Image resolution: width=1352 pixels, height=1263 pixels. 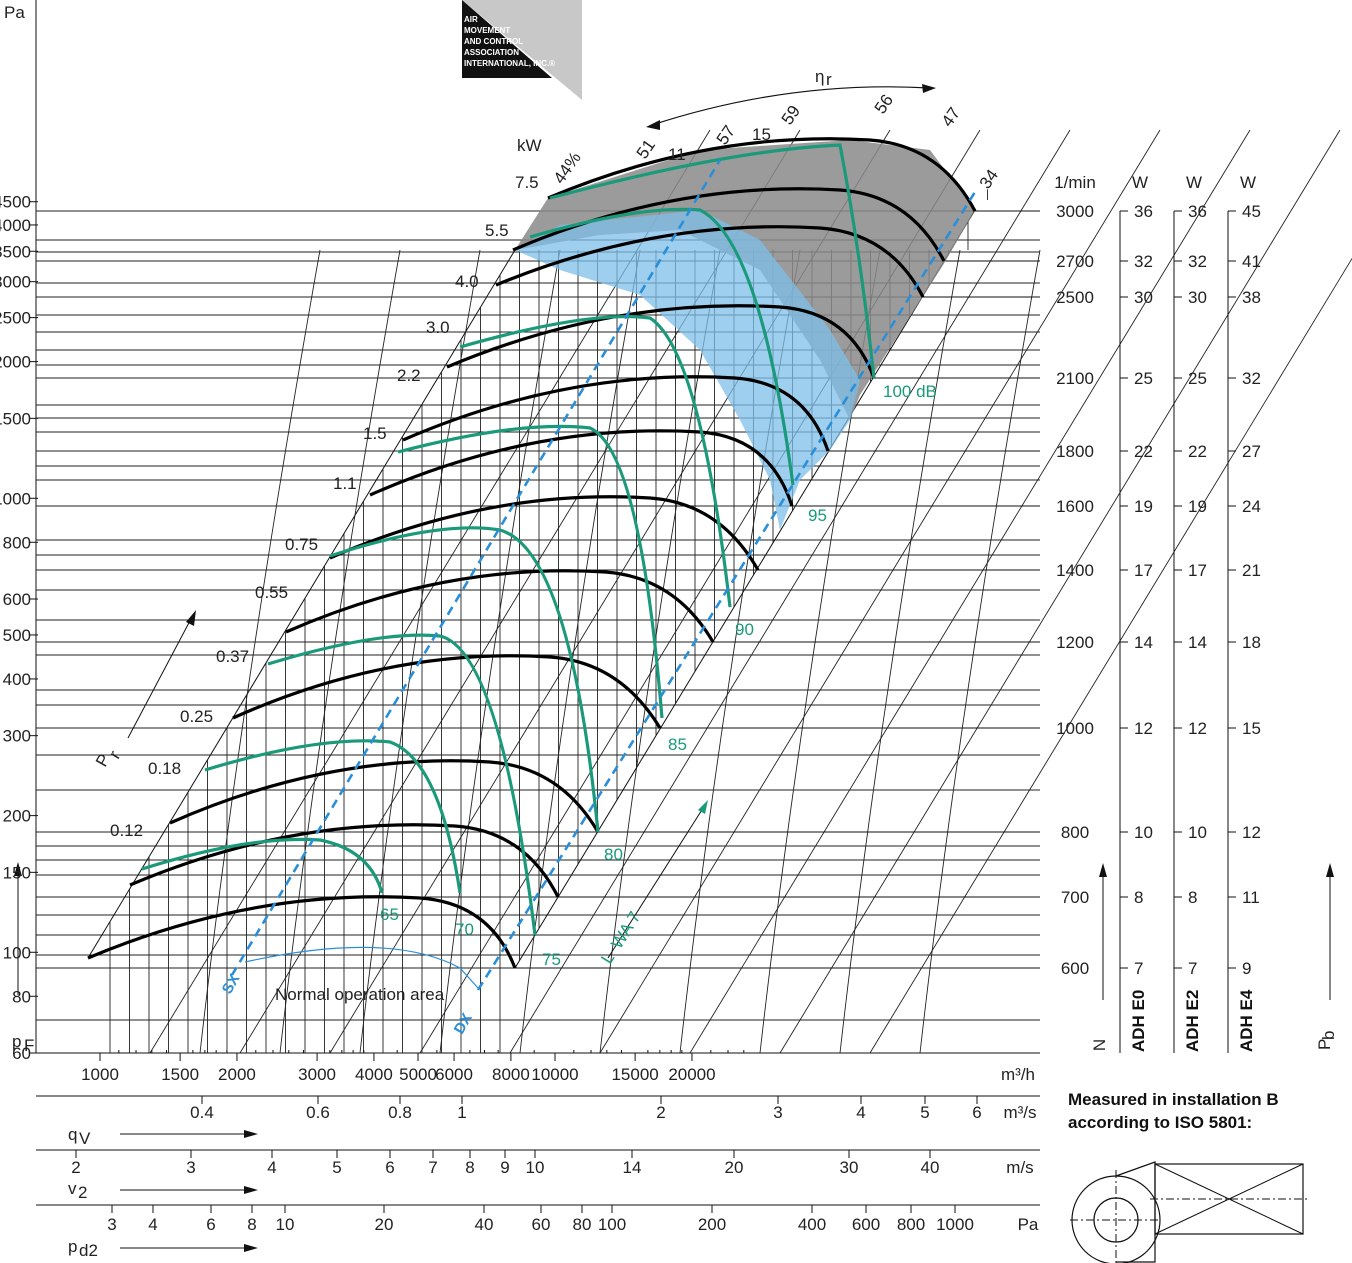 What do you see at coordinates (1251, 297) in the screenshot?
I see `motor-column-value: 38` at bounding box center [1251, 297].